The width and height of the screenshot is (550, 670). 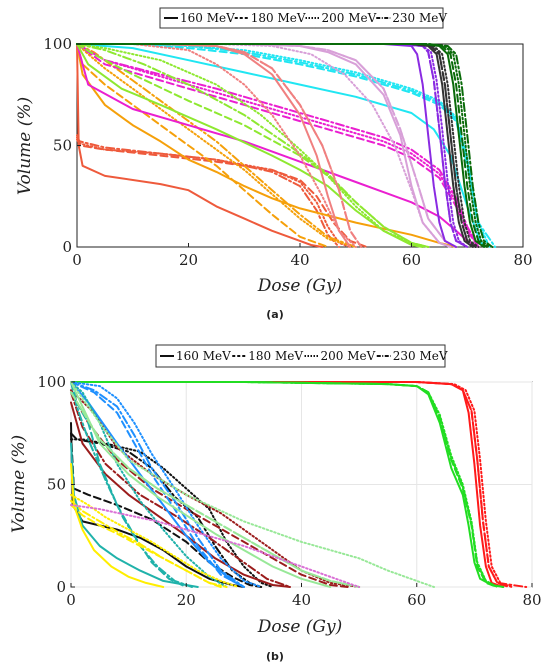 I want to click on panel-a-x-tick-label-80: 80, so click(x=522, y=260).